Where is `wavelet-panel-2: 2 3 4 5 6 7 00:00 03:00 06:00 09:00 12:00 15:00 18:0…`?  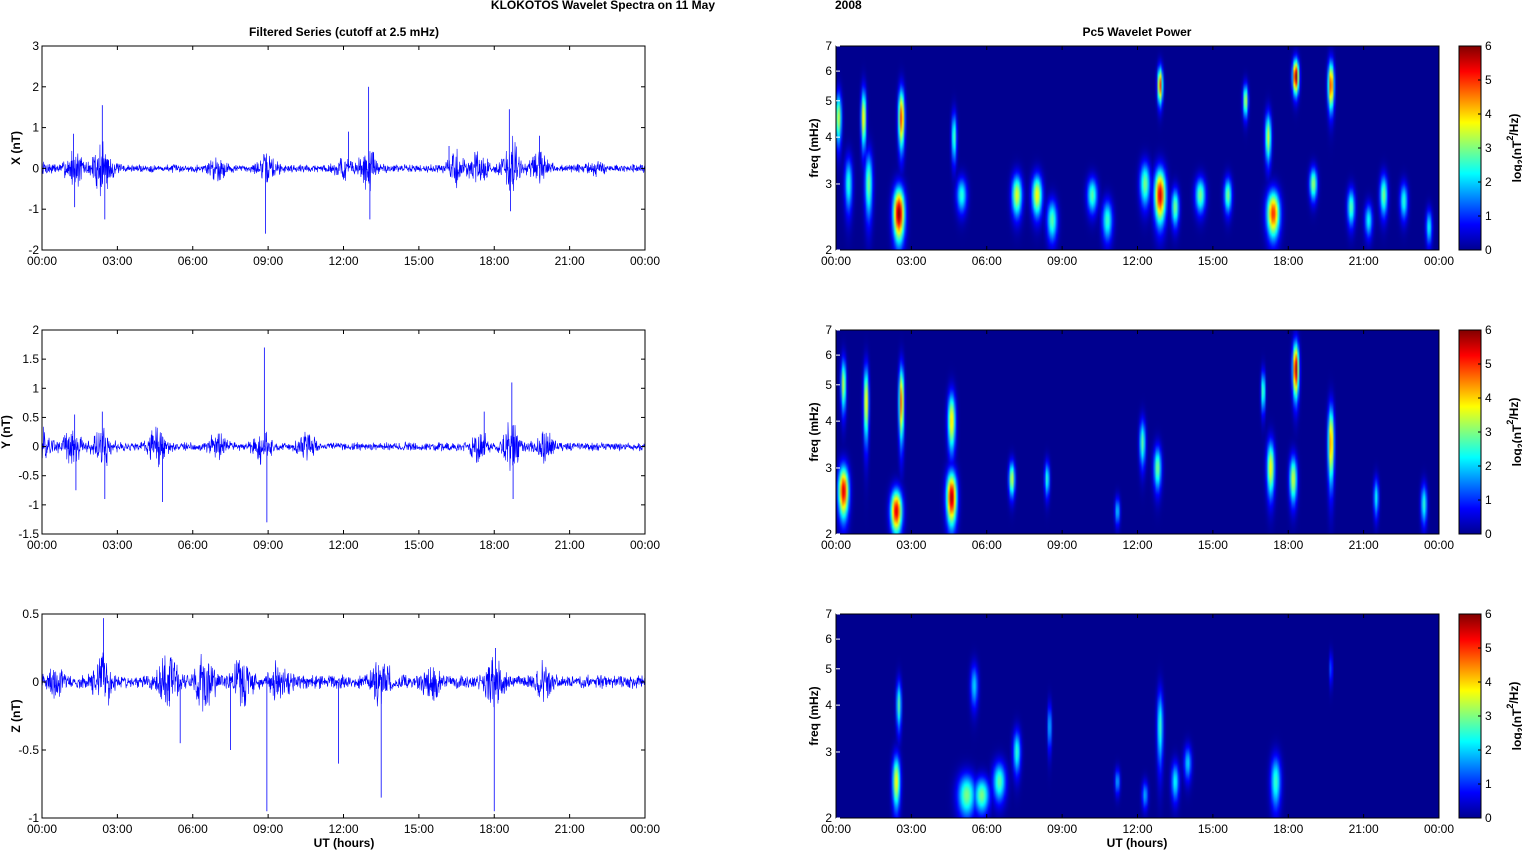 wavelet-panel-2: 2 3 4 5 6 7 00:00 03:00 06:00 09:00 12:00 15:00 18:0… is located at coordinates (1164, 437).